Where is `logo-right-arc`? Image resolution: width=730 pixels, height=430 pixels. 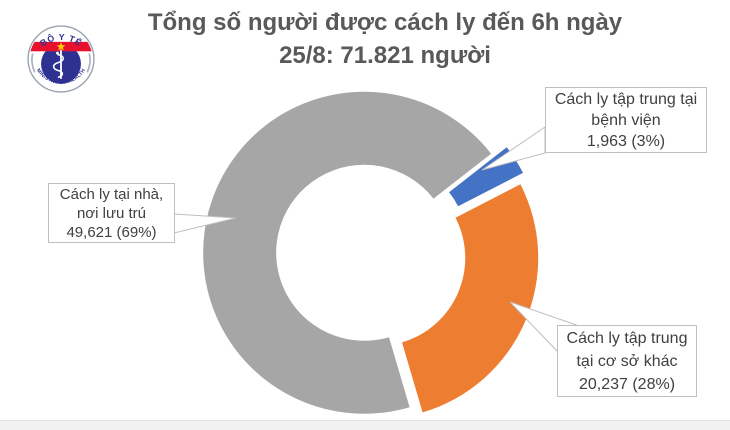
logo-right-arc is located at coordinates (88, 63).